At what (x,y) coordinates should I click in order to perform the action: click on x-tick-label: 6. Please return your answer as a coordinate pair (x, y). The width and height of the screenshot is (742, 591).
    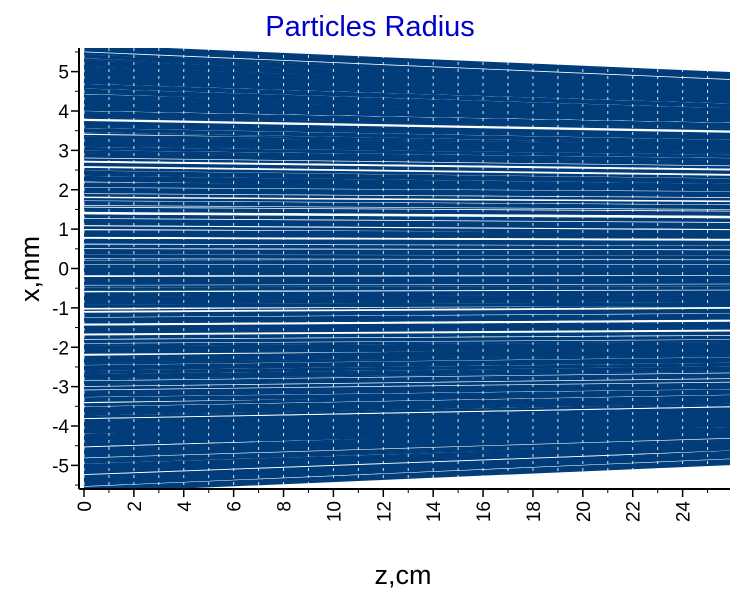
    Looking at the image, I should click on (235, 506).